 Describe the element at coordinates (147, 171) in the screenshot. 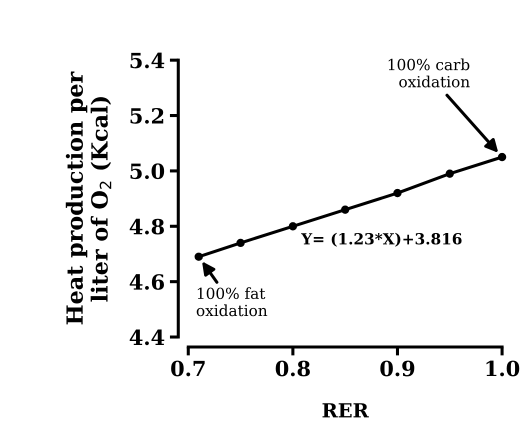

I see `y-tick-label: 5.0` at that location.